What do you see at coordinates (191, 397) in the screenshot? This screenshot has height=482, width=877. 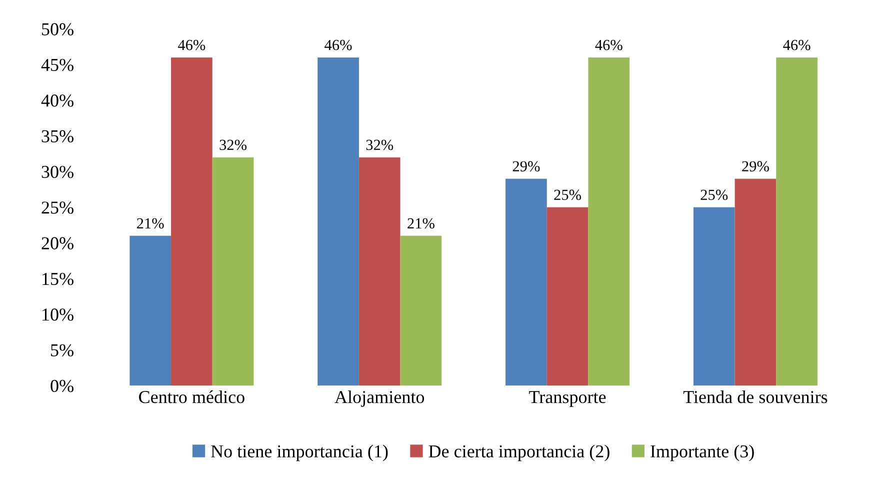 I see `x-tick-label: Centro médico` at bounding box center [191, 397].